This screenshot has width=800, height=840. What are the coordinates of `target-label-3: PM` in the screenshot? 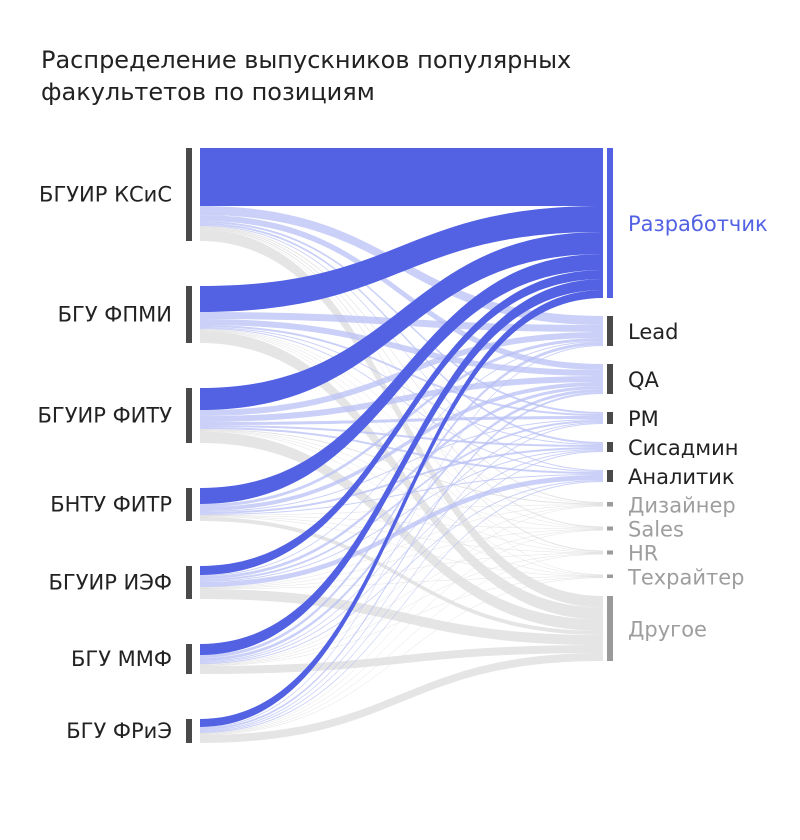 It's located at (643, 419).